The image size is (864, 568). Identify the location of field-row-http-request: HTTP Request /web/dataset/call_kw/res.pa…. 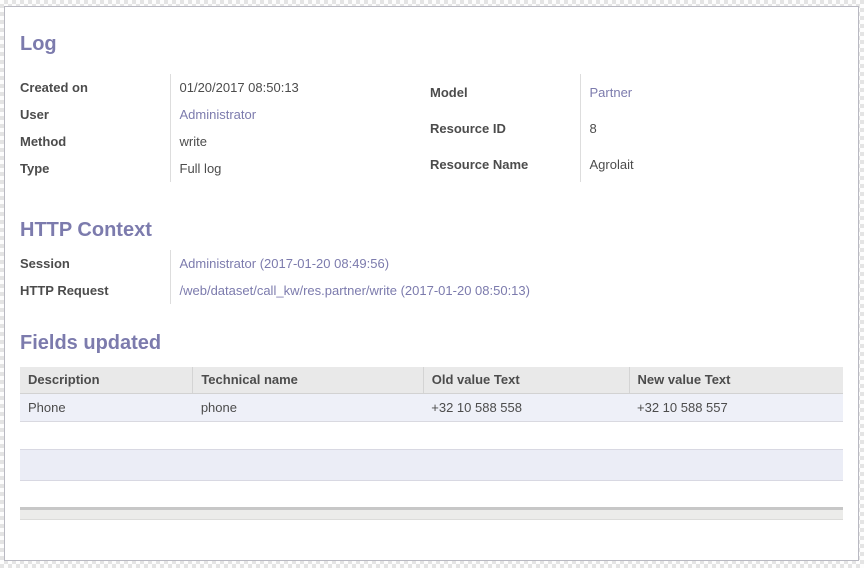
(431, 290).